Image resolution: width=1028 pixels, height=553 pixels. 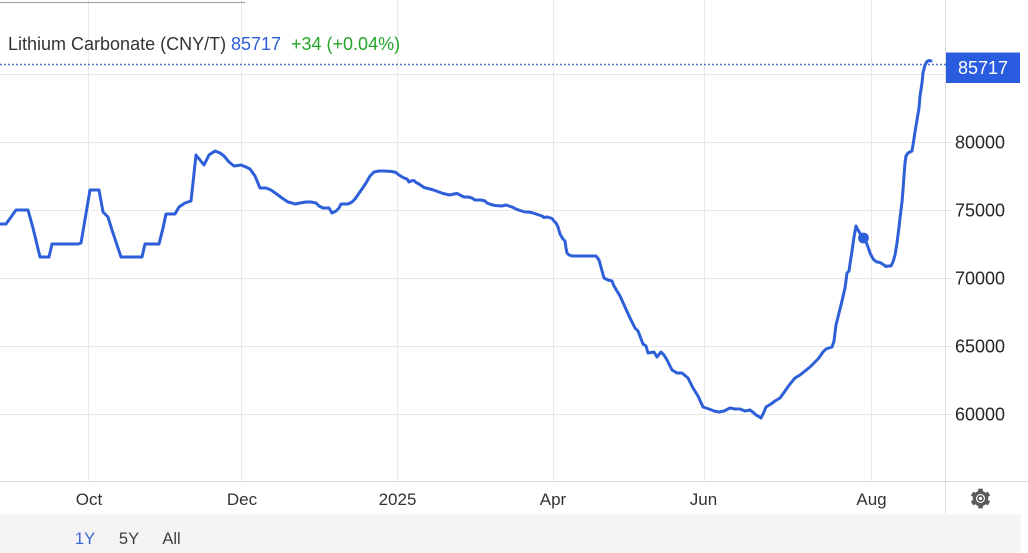 I want to click on svg-text: 2025, so click(x=398, y=499).